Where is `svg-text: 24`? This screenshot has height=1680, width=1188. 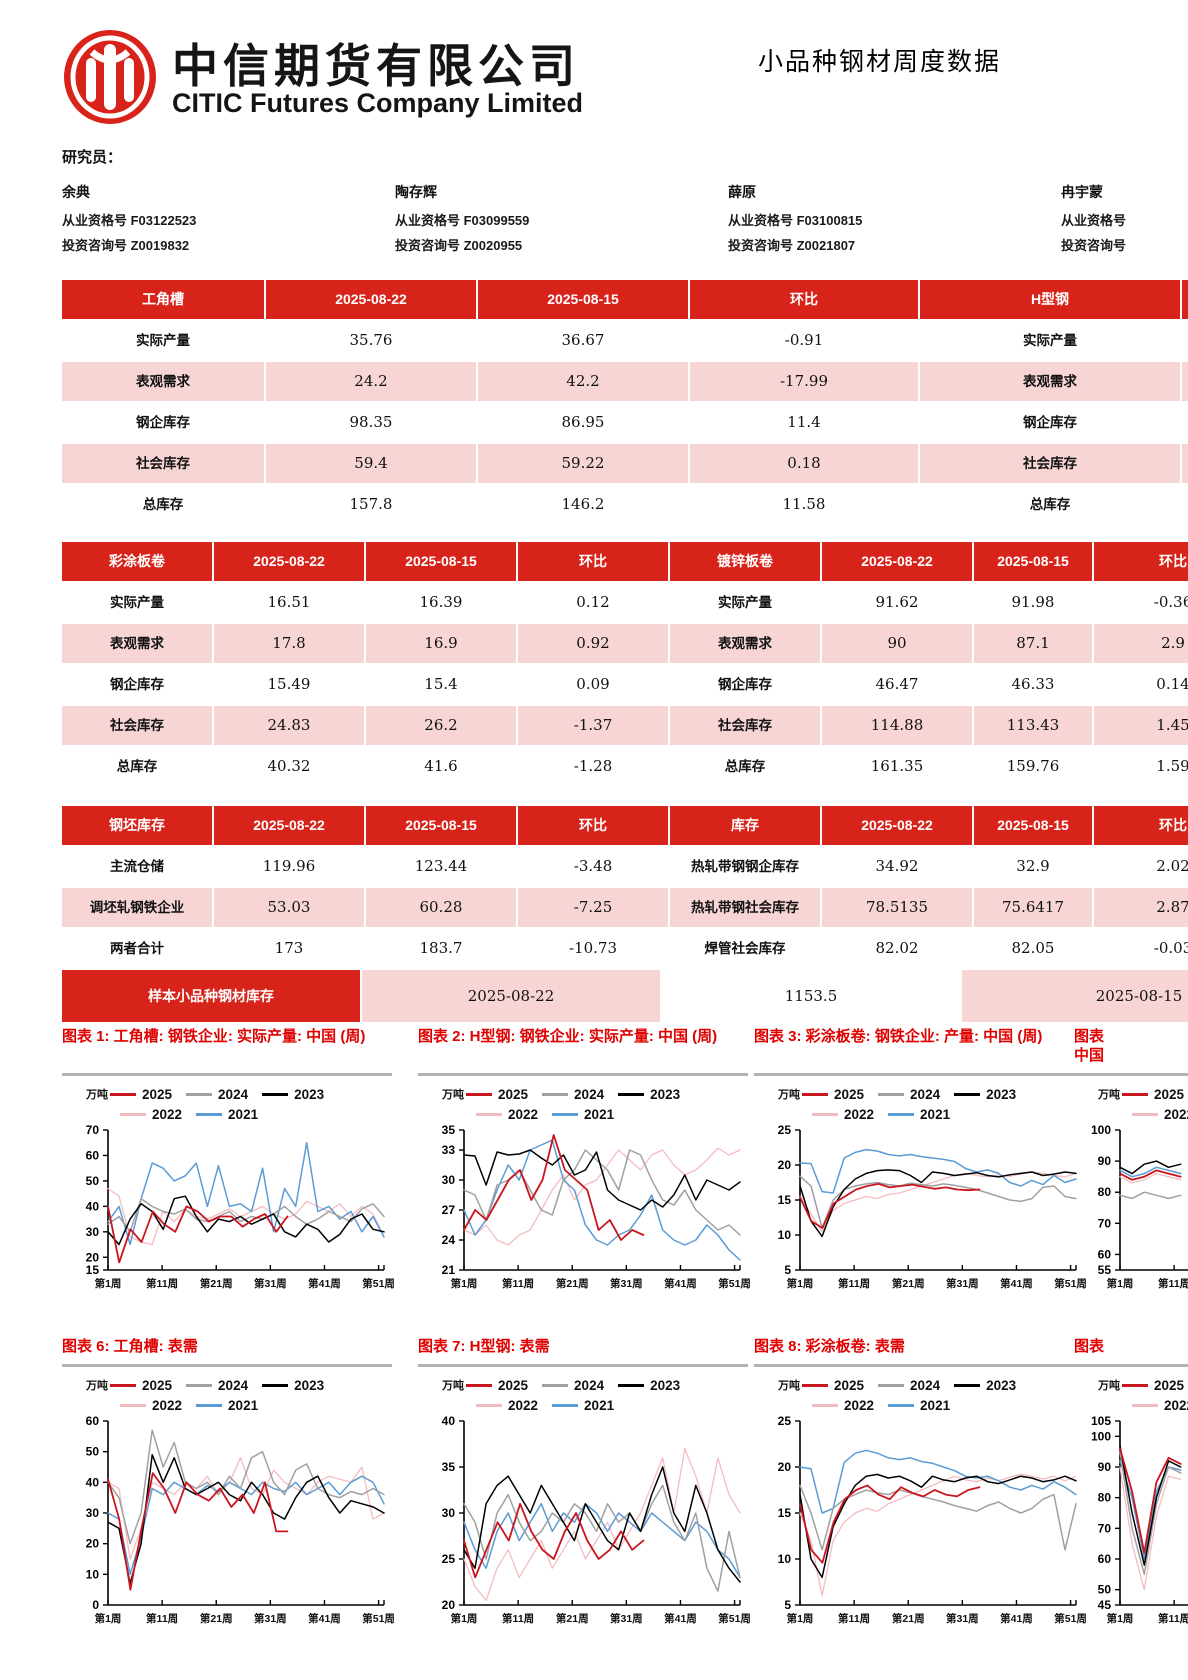
svg-text: 24 is located at coordinates (449, 1240).